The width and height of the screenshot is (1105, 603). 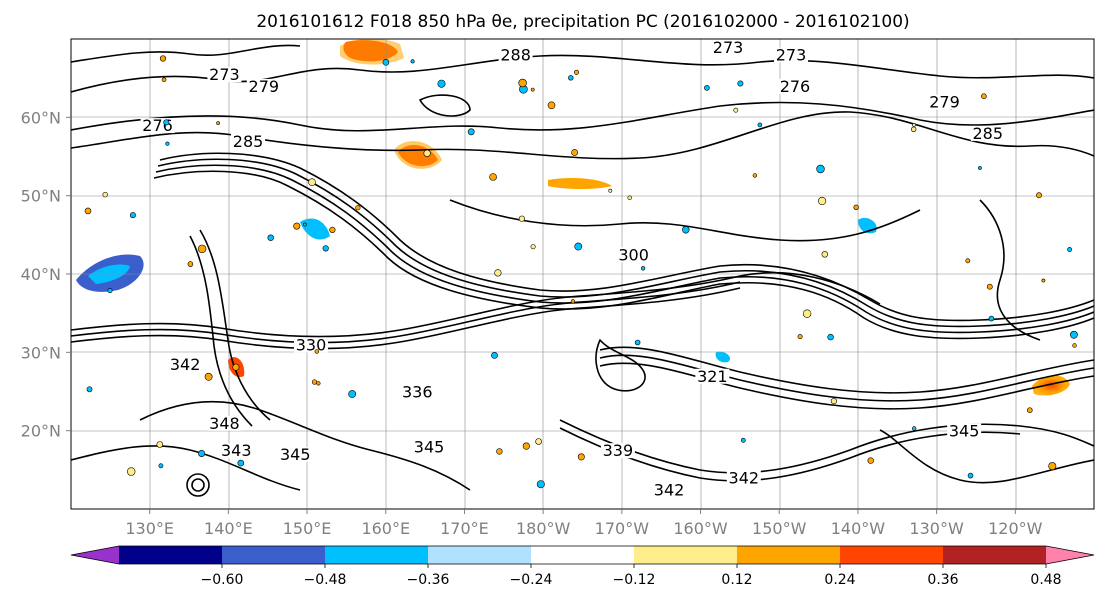 What do you see at coordinates (543, 528) in the screenshot?
I see `lon-tick-label: 180°W` at bounding box center [543, 528].